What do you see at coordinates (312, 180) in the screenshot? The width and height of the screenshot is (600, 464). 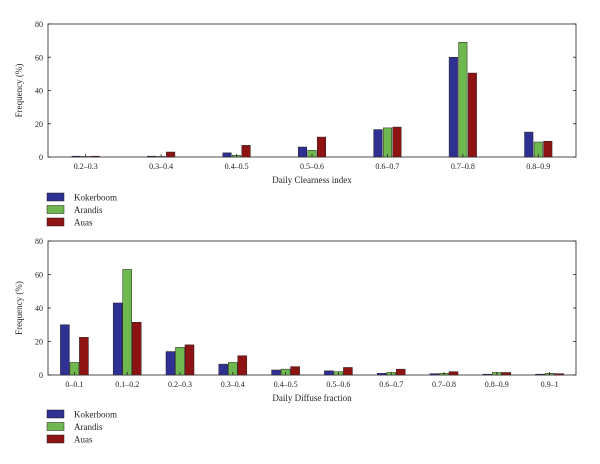 I see `x-axis-label: Daily Clearness index` at bounding box center [312, 180].